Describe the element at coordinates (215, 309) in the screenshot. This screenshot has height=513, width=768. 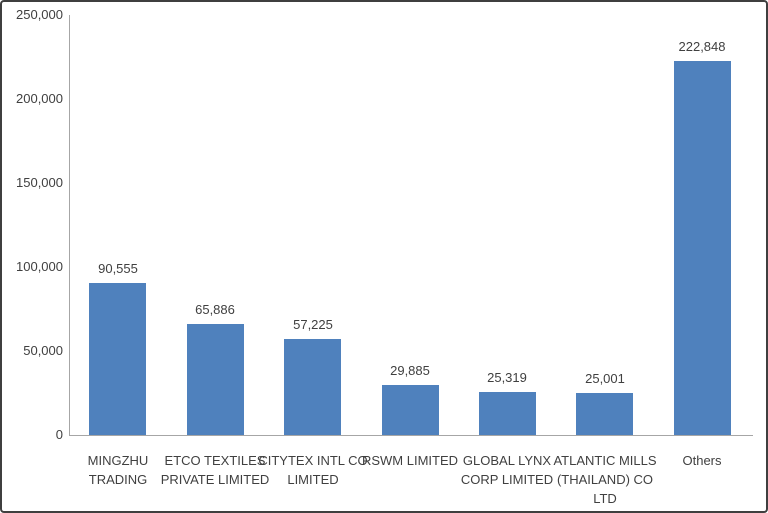
I see `bar-value-label: 65,886` at that location.